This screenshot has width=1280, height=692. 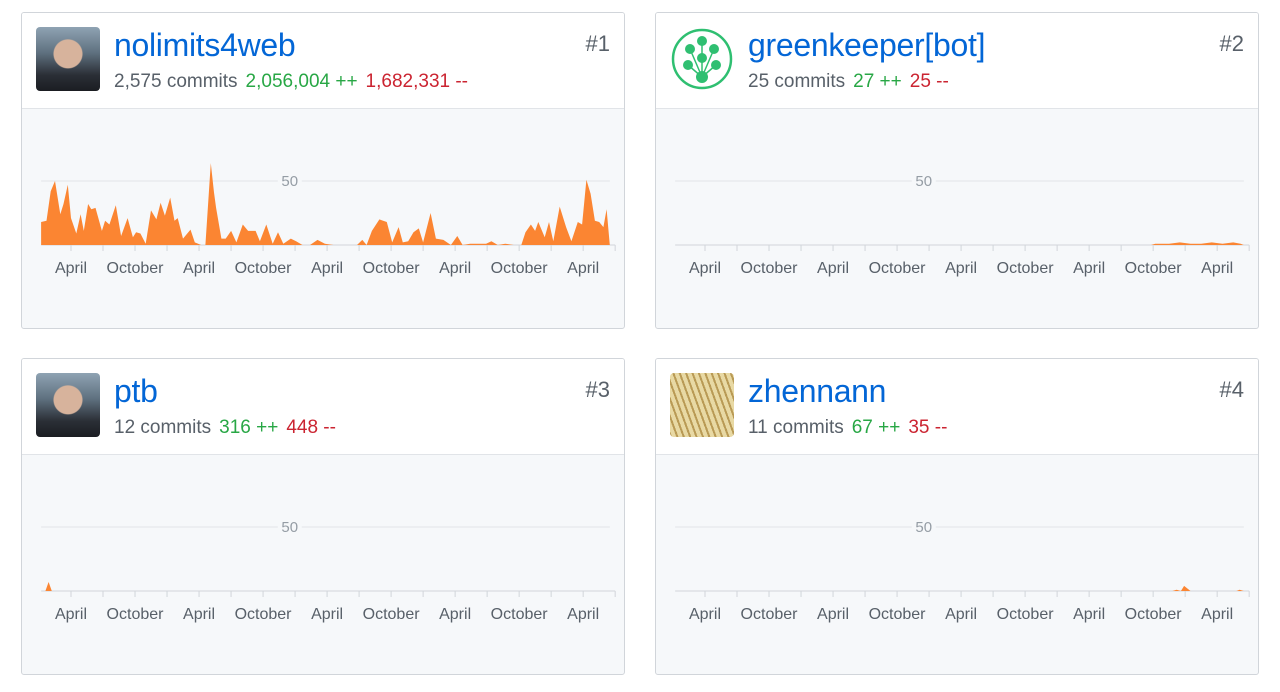 What do you see at coordinates (867, 45) in the screenshot?
I see `contributor-name-link: greenkeeper[bot]` at bounding box center [867, 45].